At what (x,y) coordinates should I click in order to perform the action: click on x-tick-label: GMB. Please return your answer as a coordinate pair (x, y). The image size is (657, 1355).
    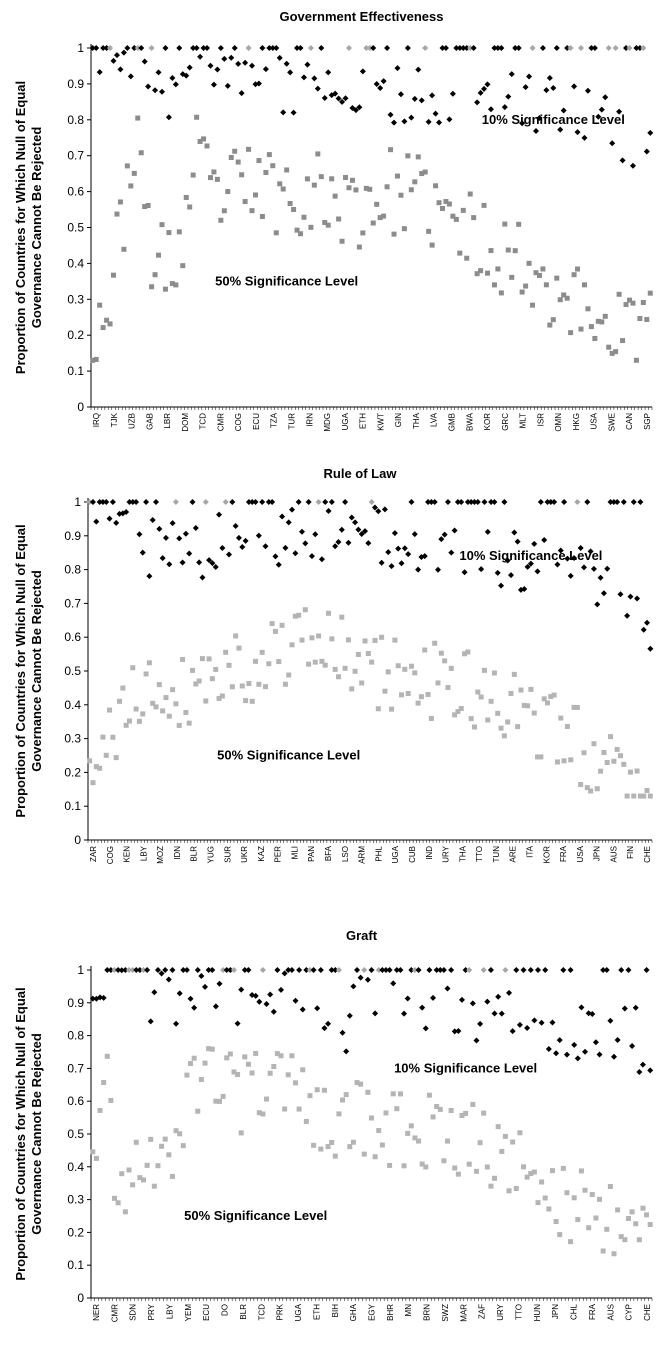
    Looking at the image, I should click on (451, 422).